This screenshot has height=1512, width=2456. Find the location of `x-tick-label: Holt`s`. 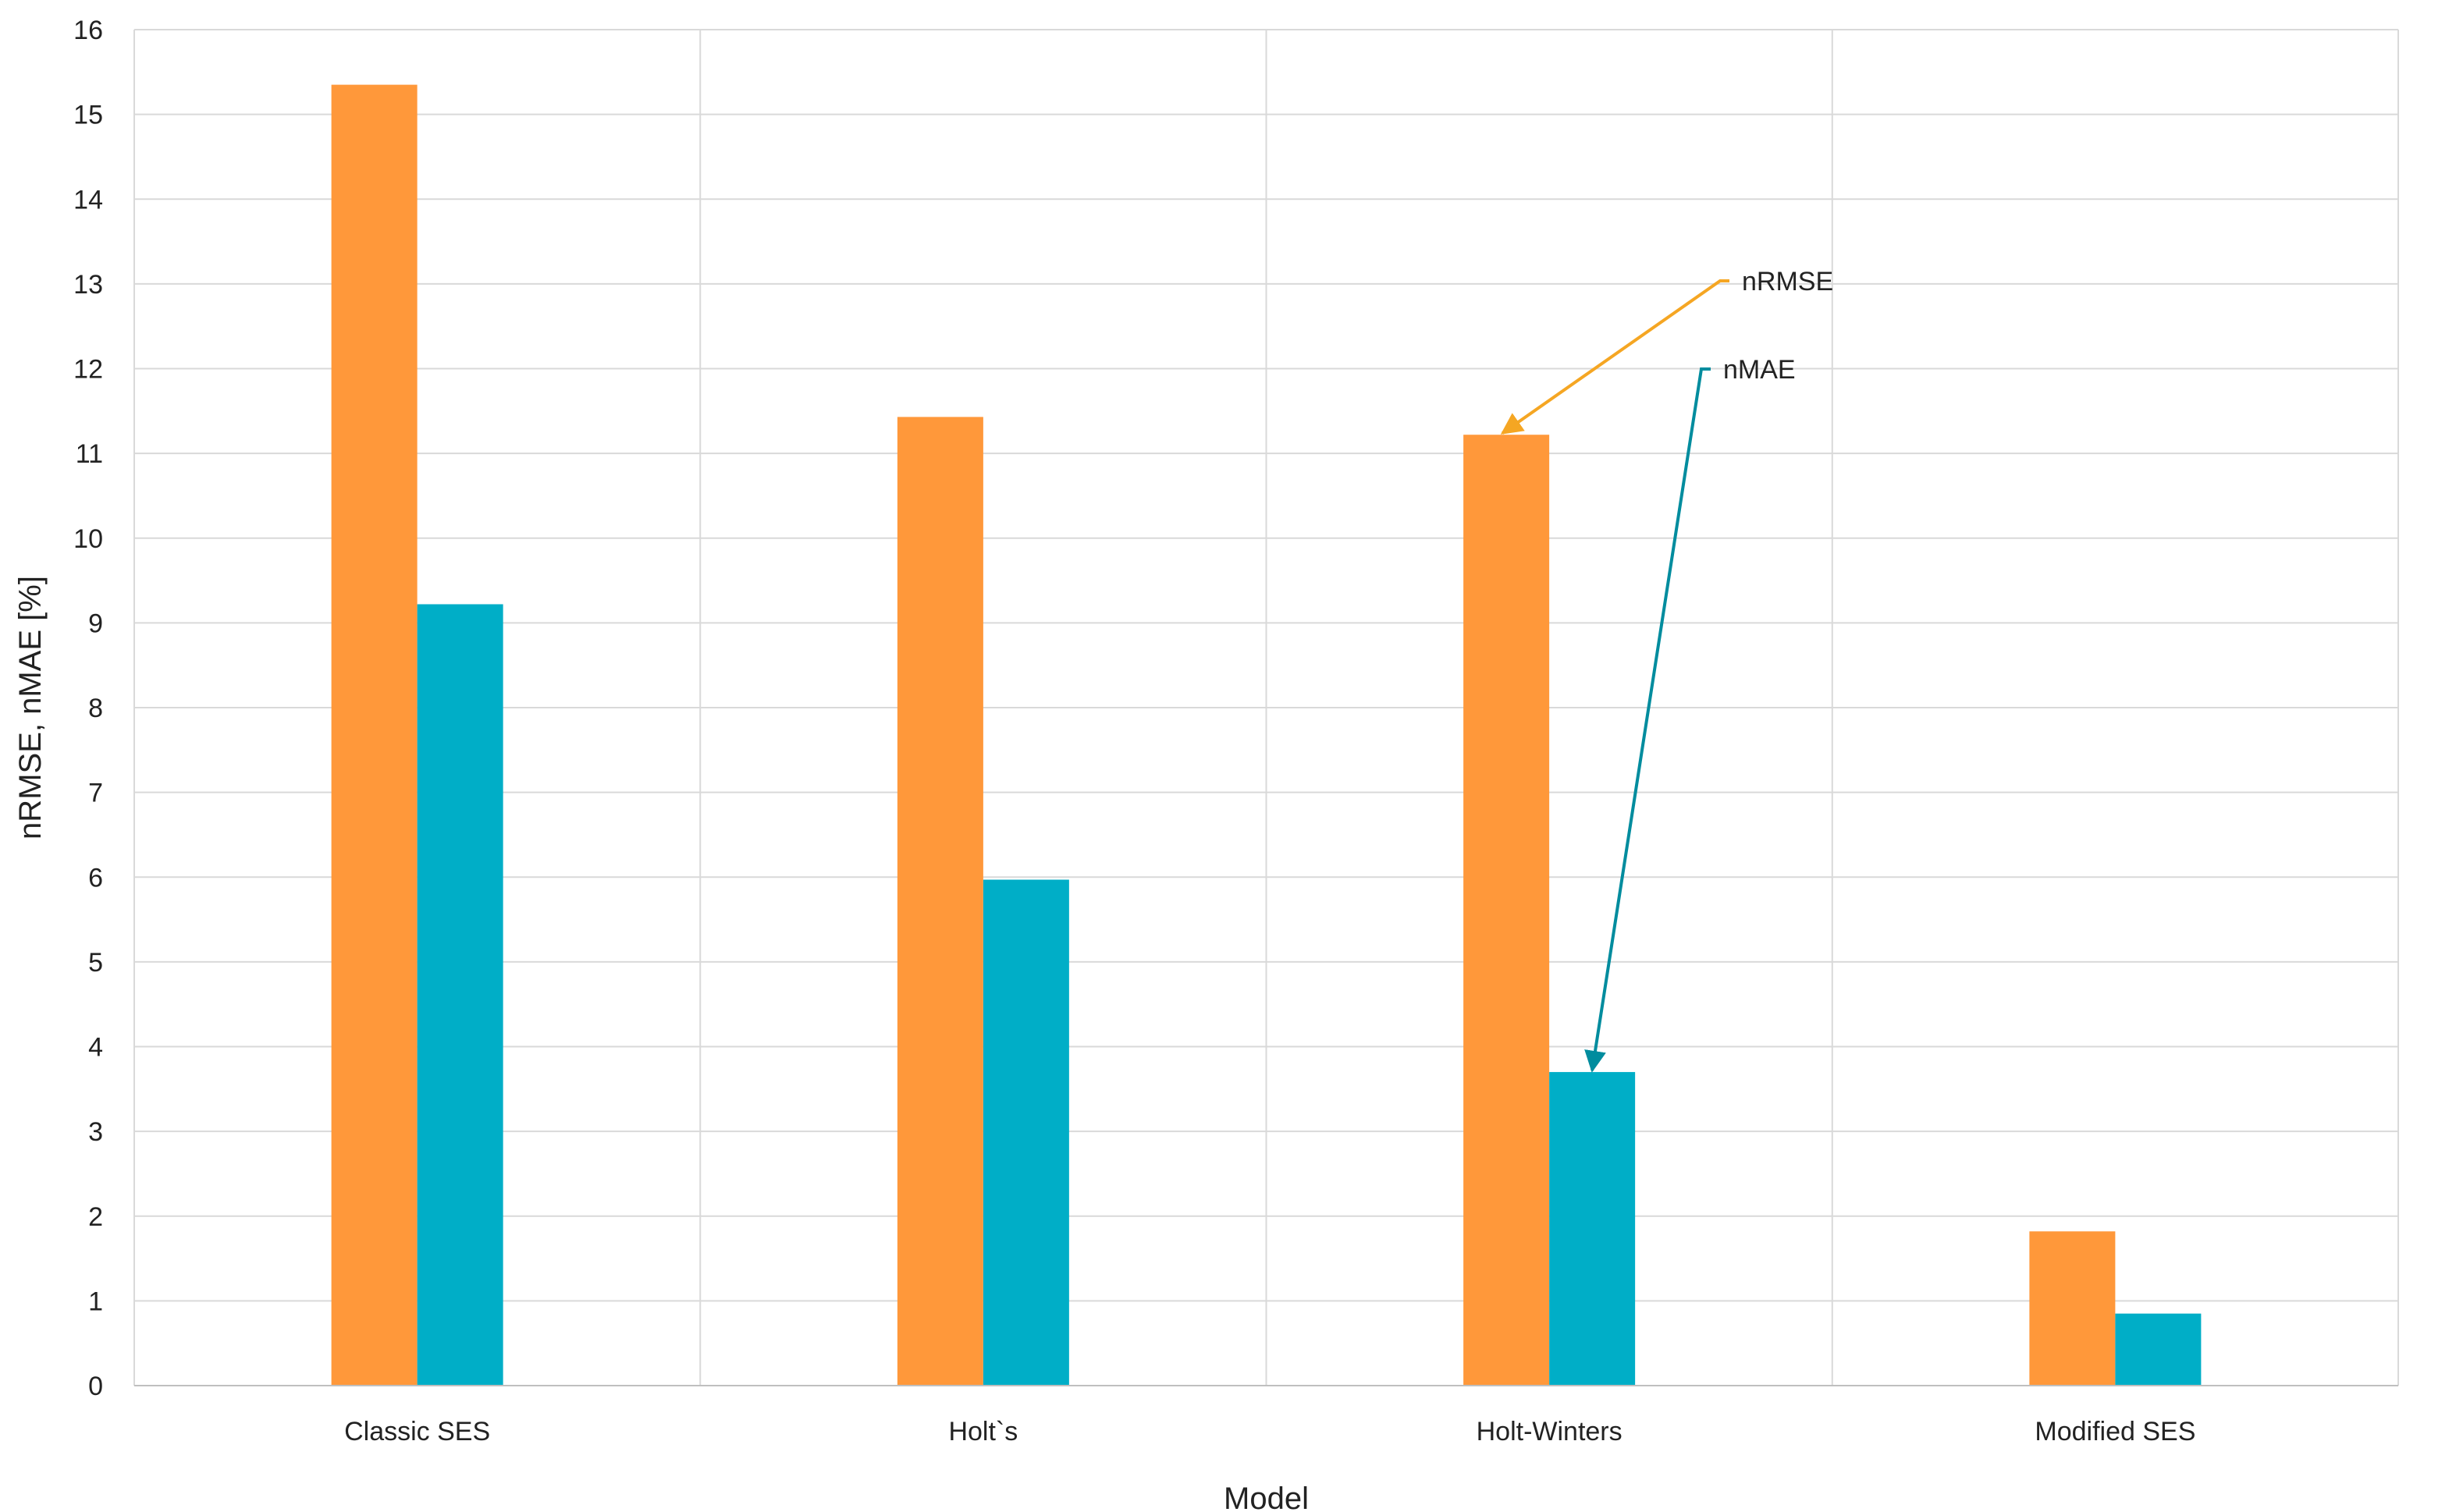

x-tick-label: Holt`s is located at coordinates (983, 1432).